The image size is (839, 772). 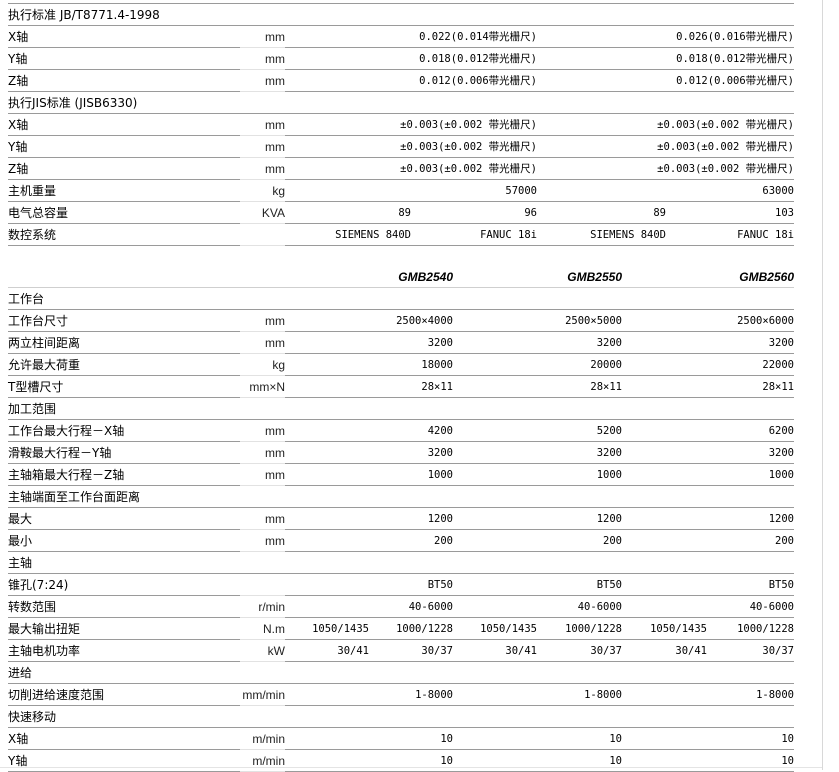 I want to click on section-row: 执行标准 JB/T8771.4-1998, so click(x=401, y=14).